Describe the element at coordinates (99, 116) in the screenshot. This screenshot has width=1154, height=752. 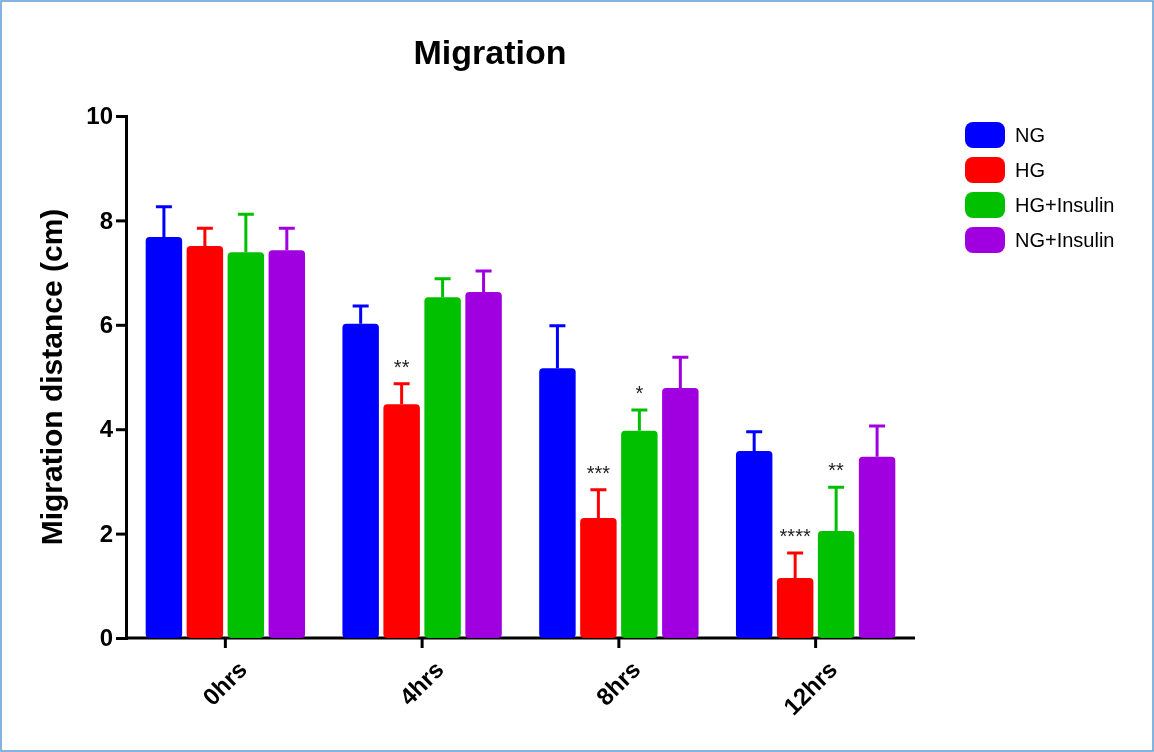
I see `y-tick-label: 10` at that location.